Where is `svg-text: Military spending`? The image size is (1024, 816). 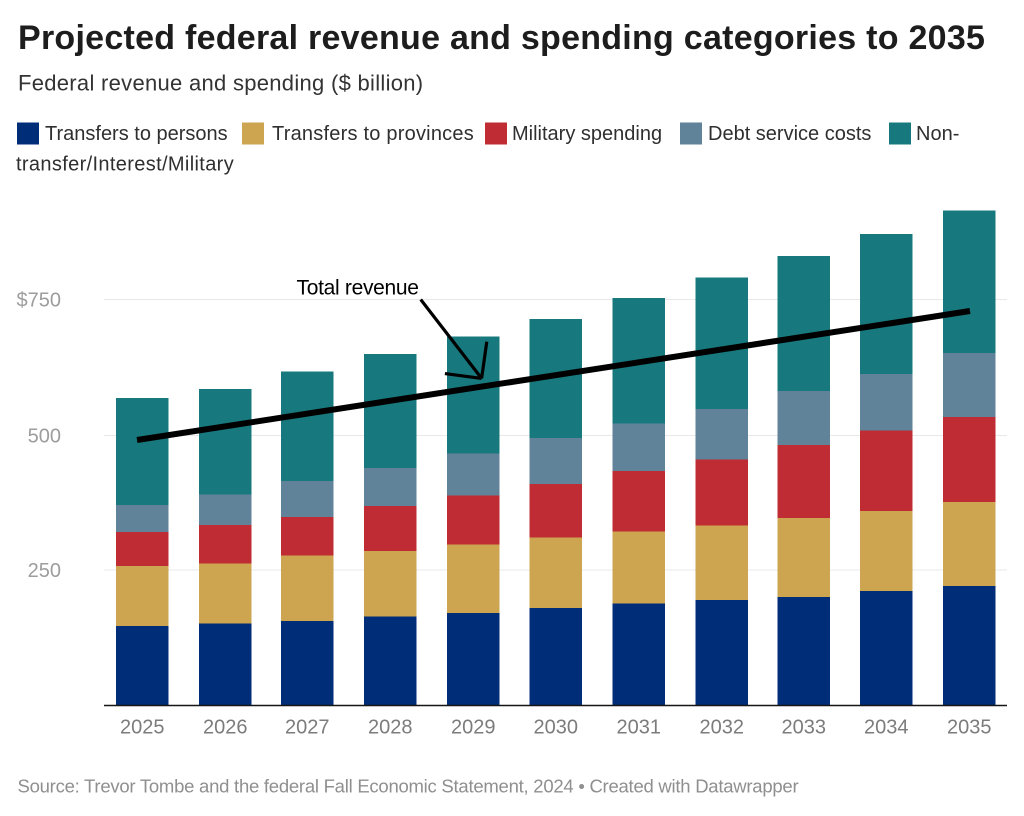 svg-text: Military spending is located at coordinates (587, 134).